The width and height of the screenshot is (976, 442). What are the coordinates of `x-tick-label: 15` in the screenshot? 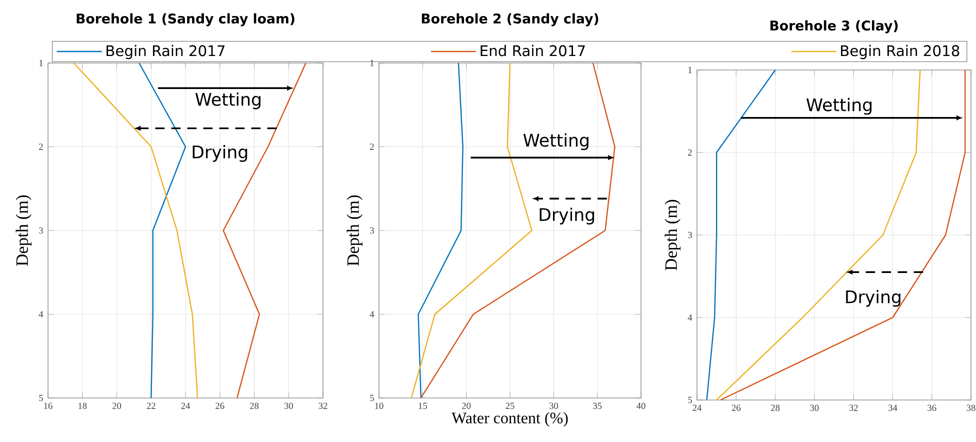 It's located at (422, 405).